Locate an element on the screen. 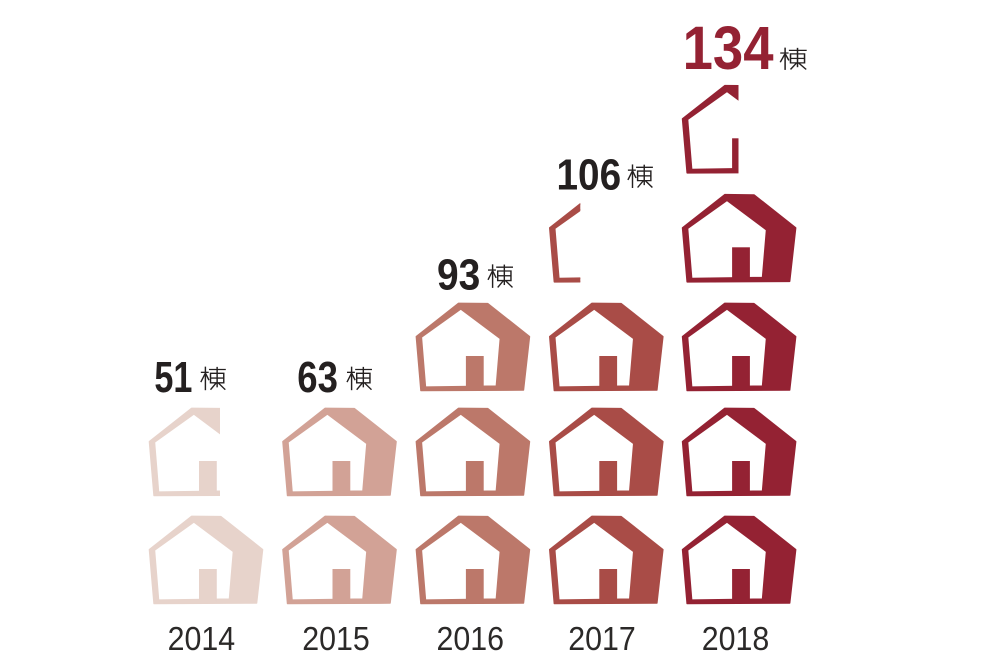 This screenshot has width=992, height=666. svg-text: 2018 is located at coordinates (736, 639).